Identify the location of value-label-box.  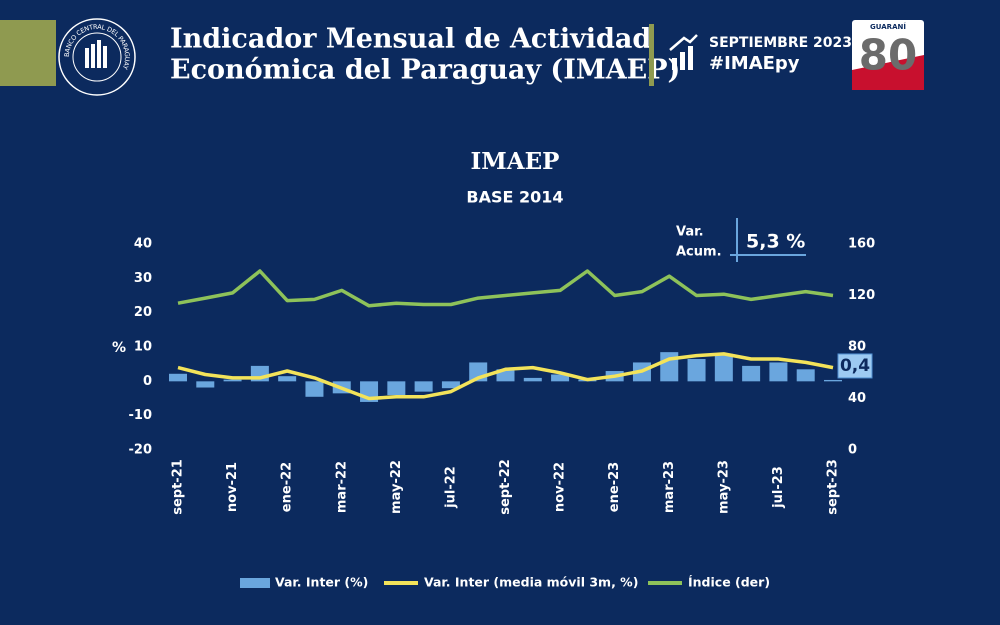
(855, 366).